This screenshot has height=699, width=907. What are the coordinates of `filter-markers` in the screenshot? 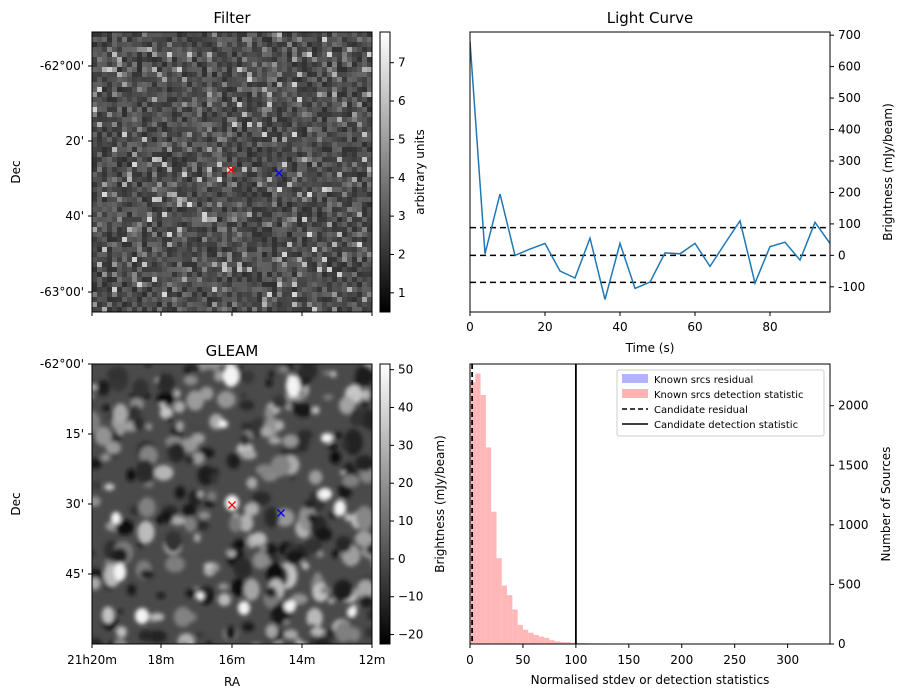 It's located at (255, 171).